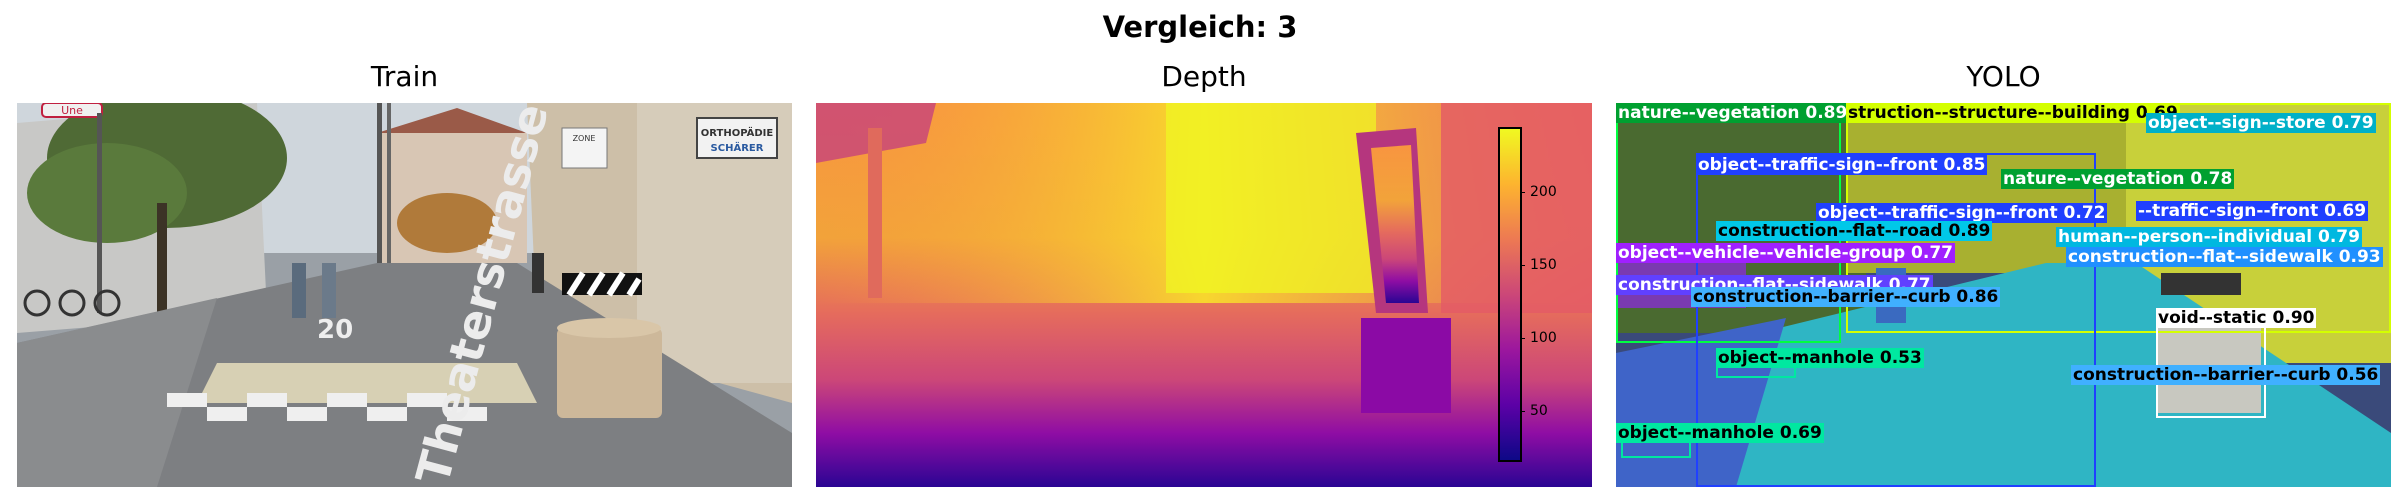 The height and width of the screenshot is (503, 2400). Describe the element at coordinates (2261, 123) in the screenshot. I see `det-label: object--sign--store 0.79` at that location.